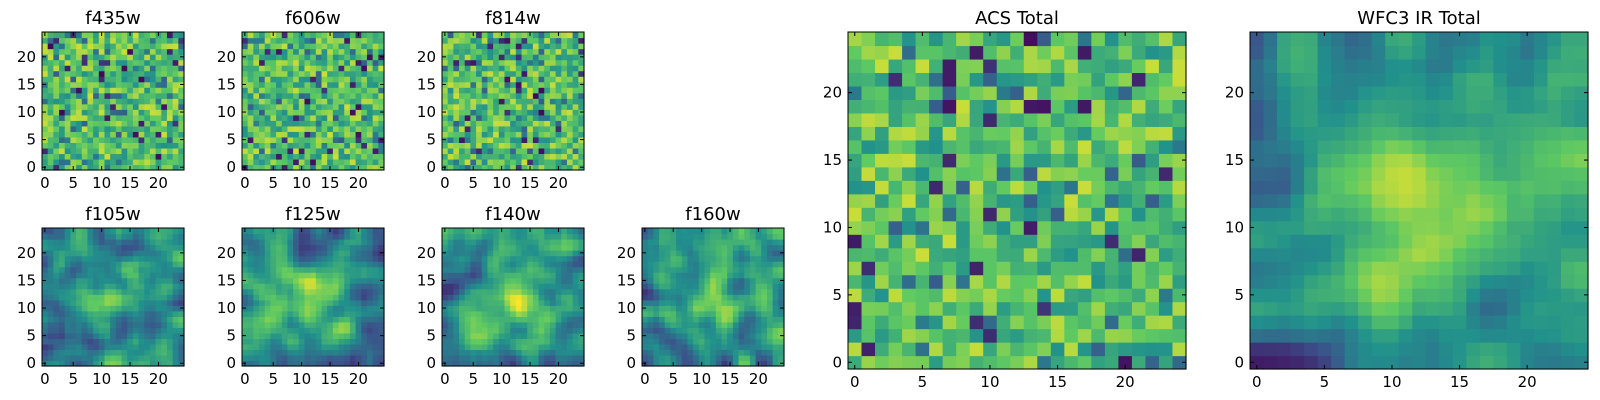 Image resolution: width=1600 pixels, height=400 pixels. I want to click on y-tick-label: 15, so click(226, 280).